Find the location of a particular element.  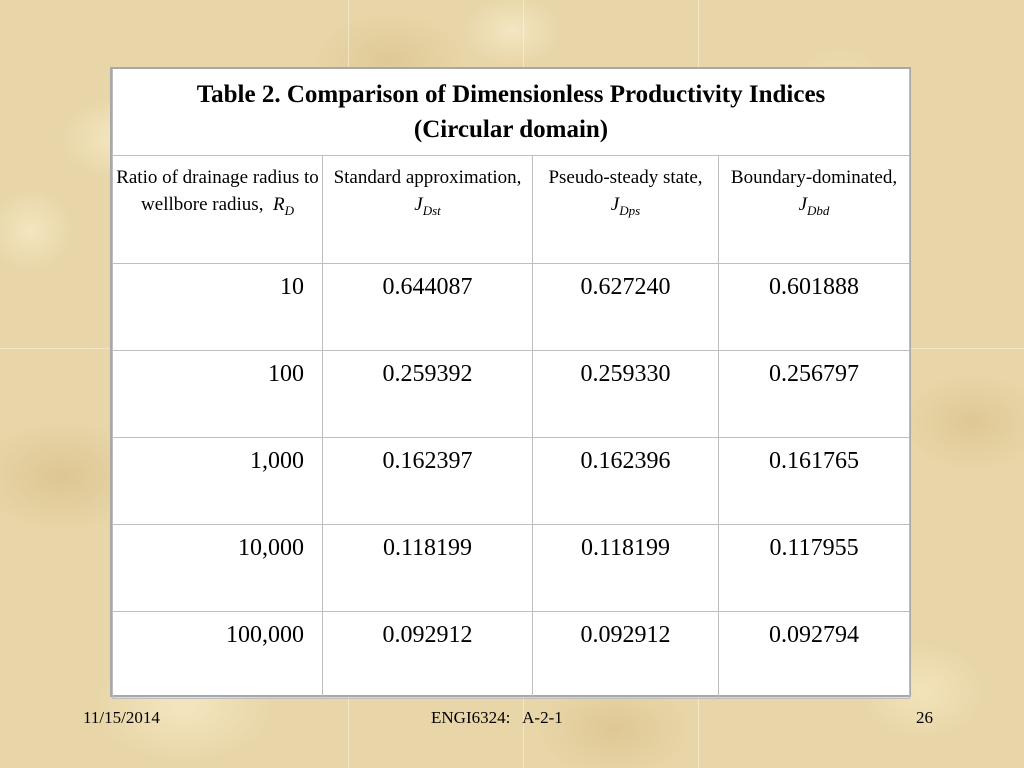

cell-jdbd: 0.256797 is located at coordinates (814, 394).